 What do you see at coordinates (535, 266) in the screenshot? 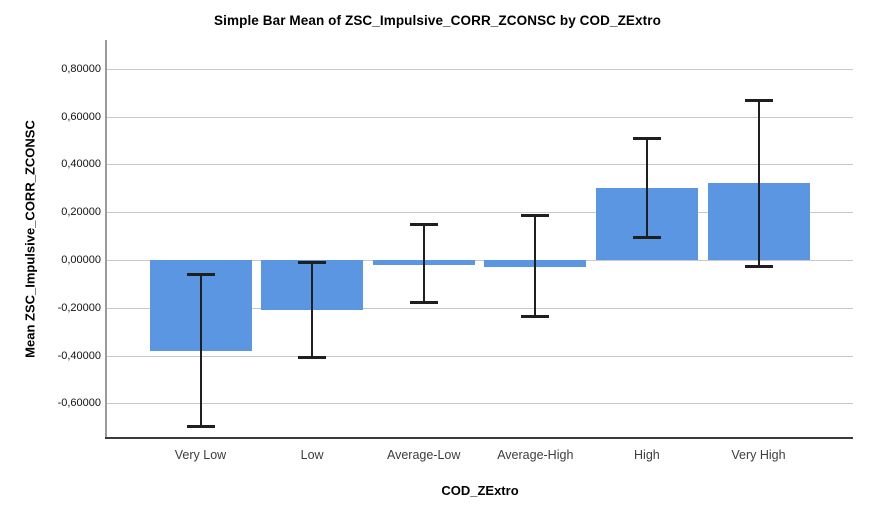
I see `error-bar-average-high` at bounding box center [535, 266].